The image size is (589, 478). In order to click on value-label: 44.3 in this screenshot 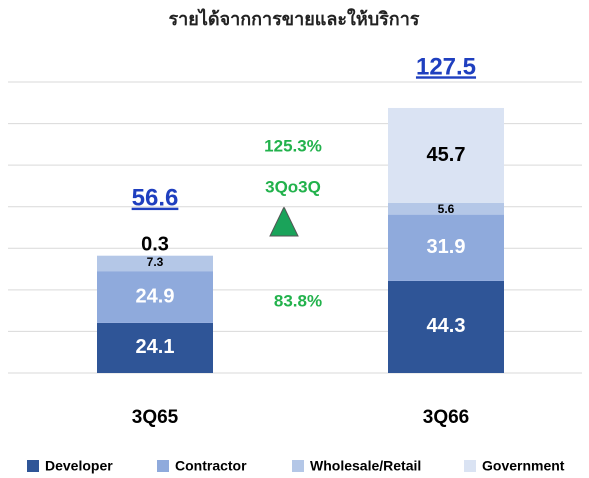, I will do `click(446, 326)`.